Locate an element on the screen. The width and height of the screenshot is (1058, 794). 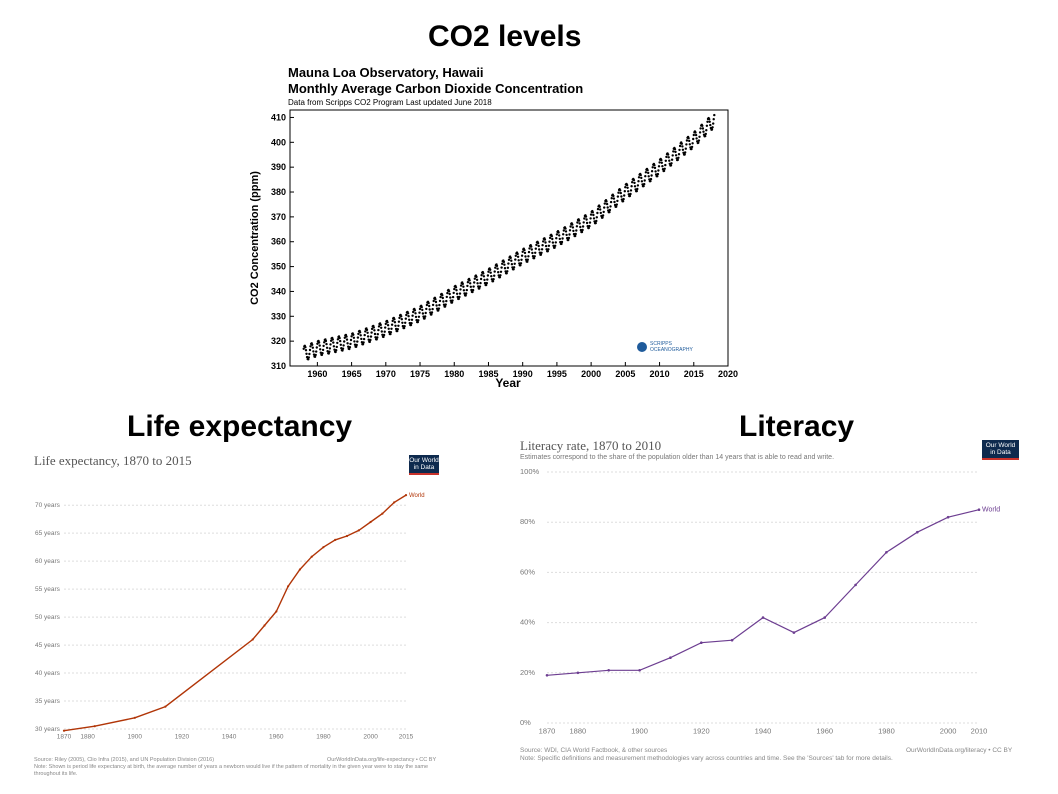
owid-logo-literacy-line1: Our World is located at coordinates (1000, 445).